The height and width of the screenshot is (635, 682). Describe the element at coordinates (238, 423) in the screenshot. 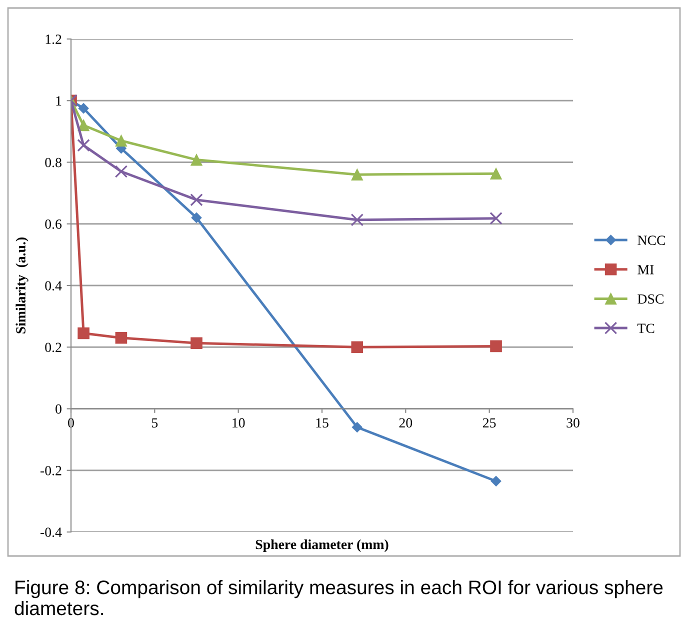

I see `x-tick-label: 10` at that location.